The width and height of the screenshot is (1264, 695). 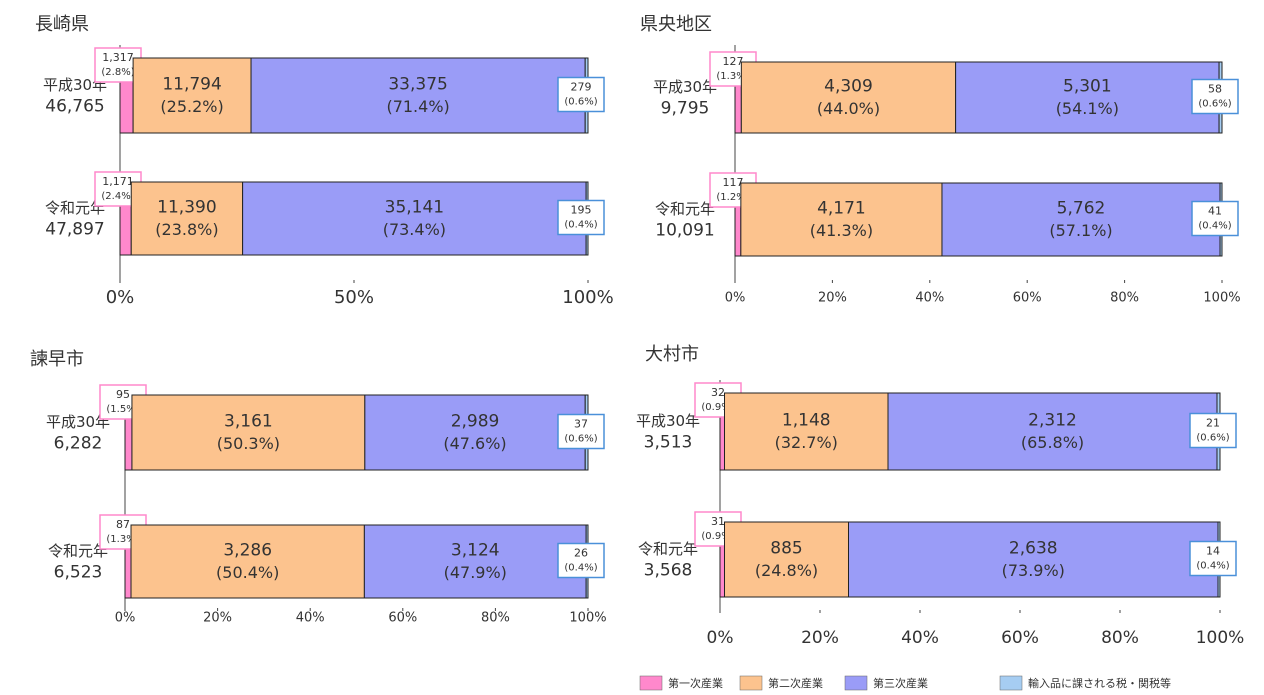 I want to click on value-label: (54.1%), so click(x=1087, y=108).